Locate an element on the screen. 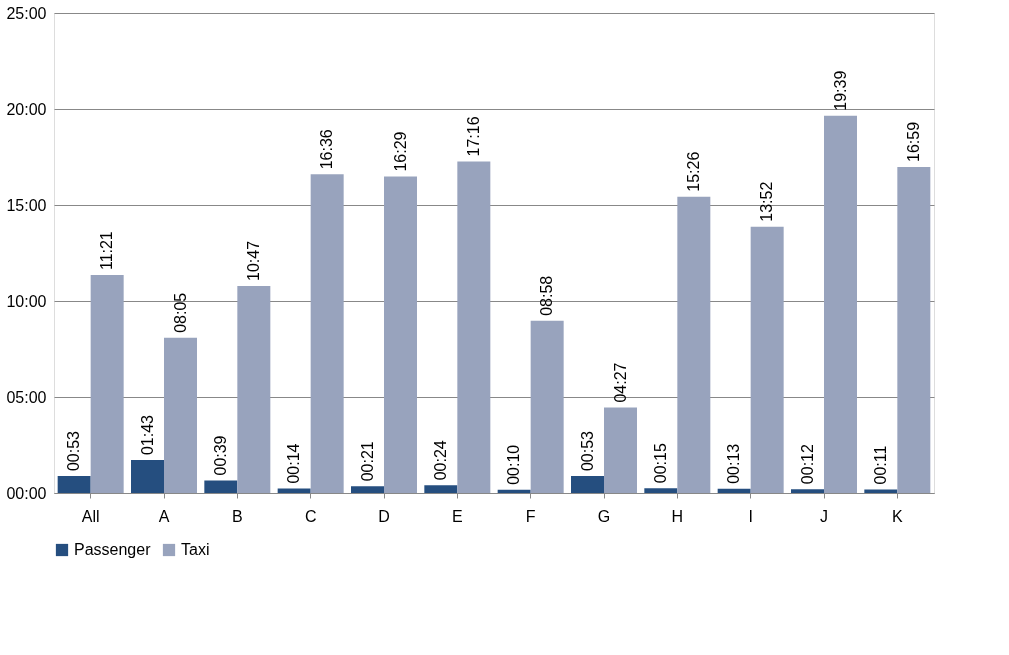 Image resolution: width=1009 pixels, height=655 pixels. y-tick-label: 25:00 is located at coordinates (26, 13).